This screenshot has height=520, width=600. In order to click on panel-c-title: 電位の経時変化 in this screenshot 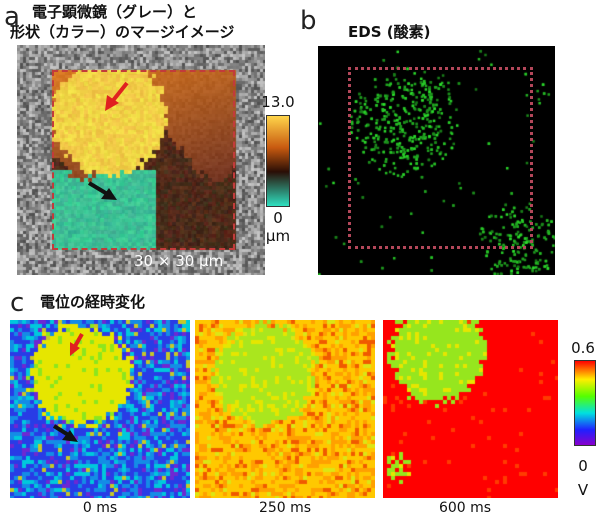, I will do `click(93, 302)`.